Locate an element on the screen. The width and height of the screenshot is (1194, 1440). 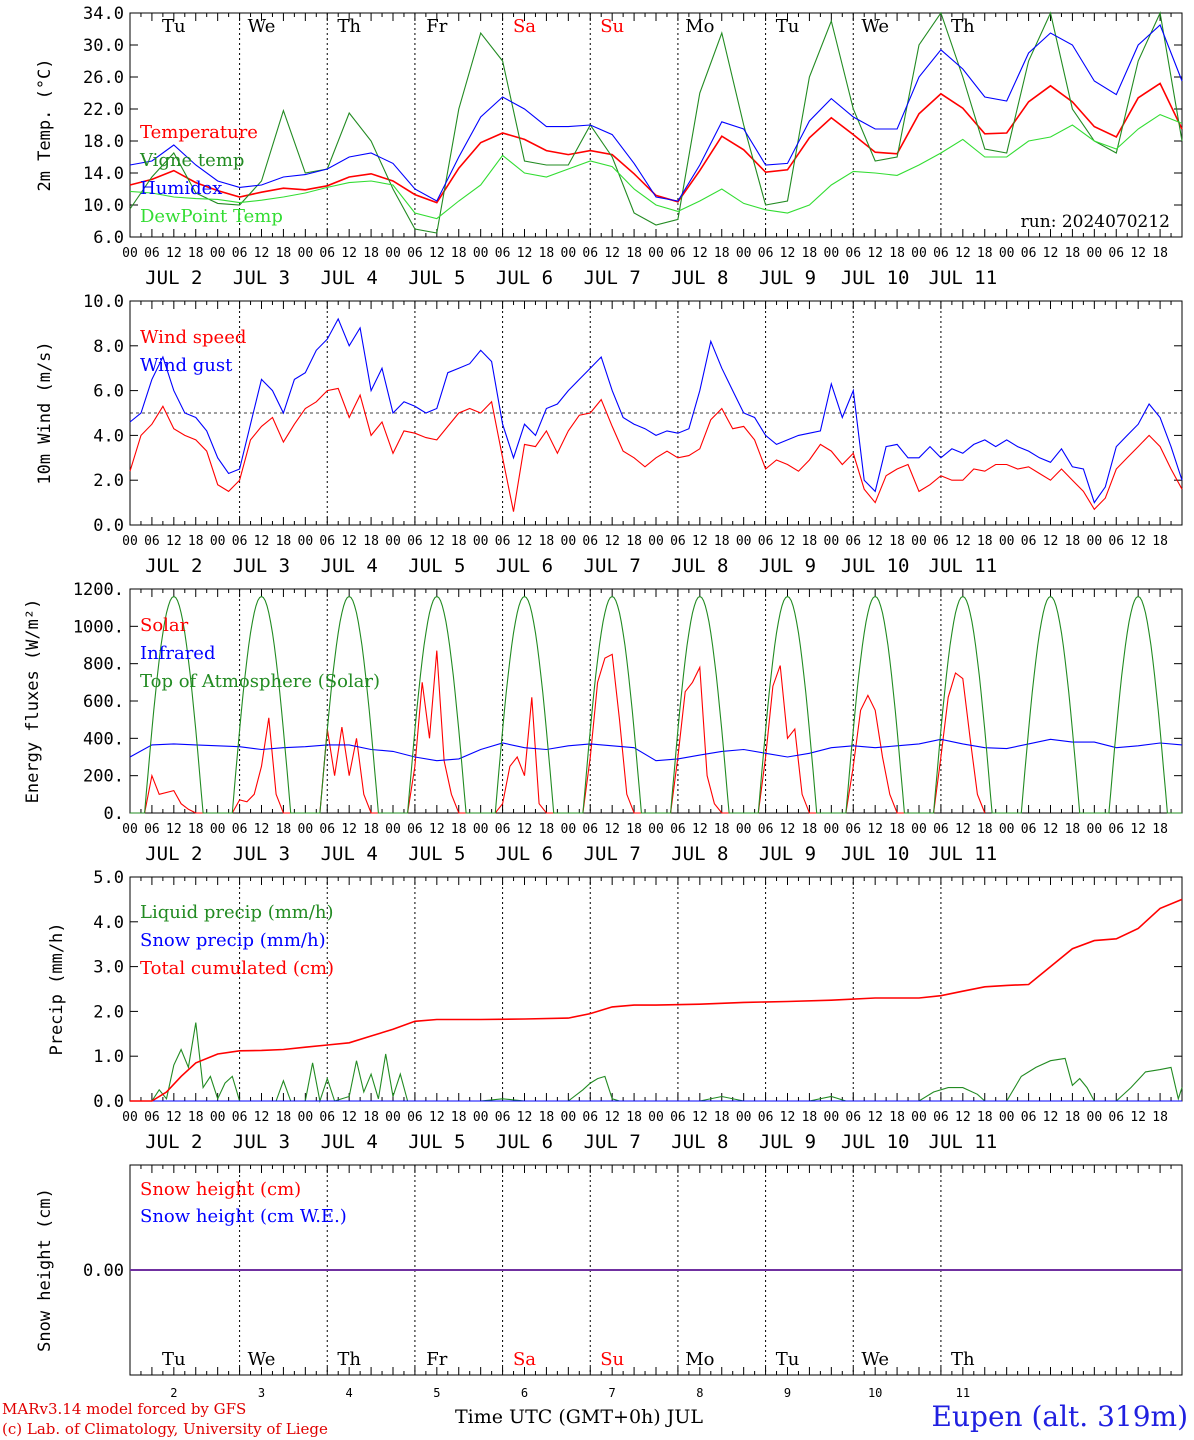
day-number-label: 3 is located at coordinates (261, 1393).